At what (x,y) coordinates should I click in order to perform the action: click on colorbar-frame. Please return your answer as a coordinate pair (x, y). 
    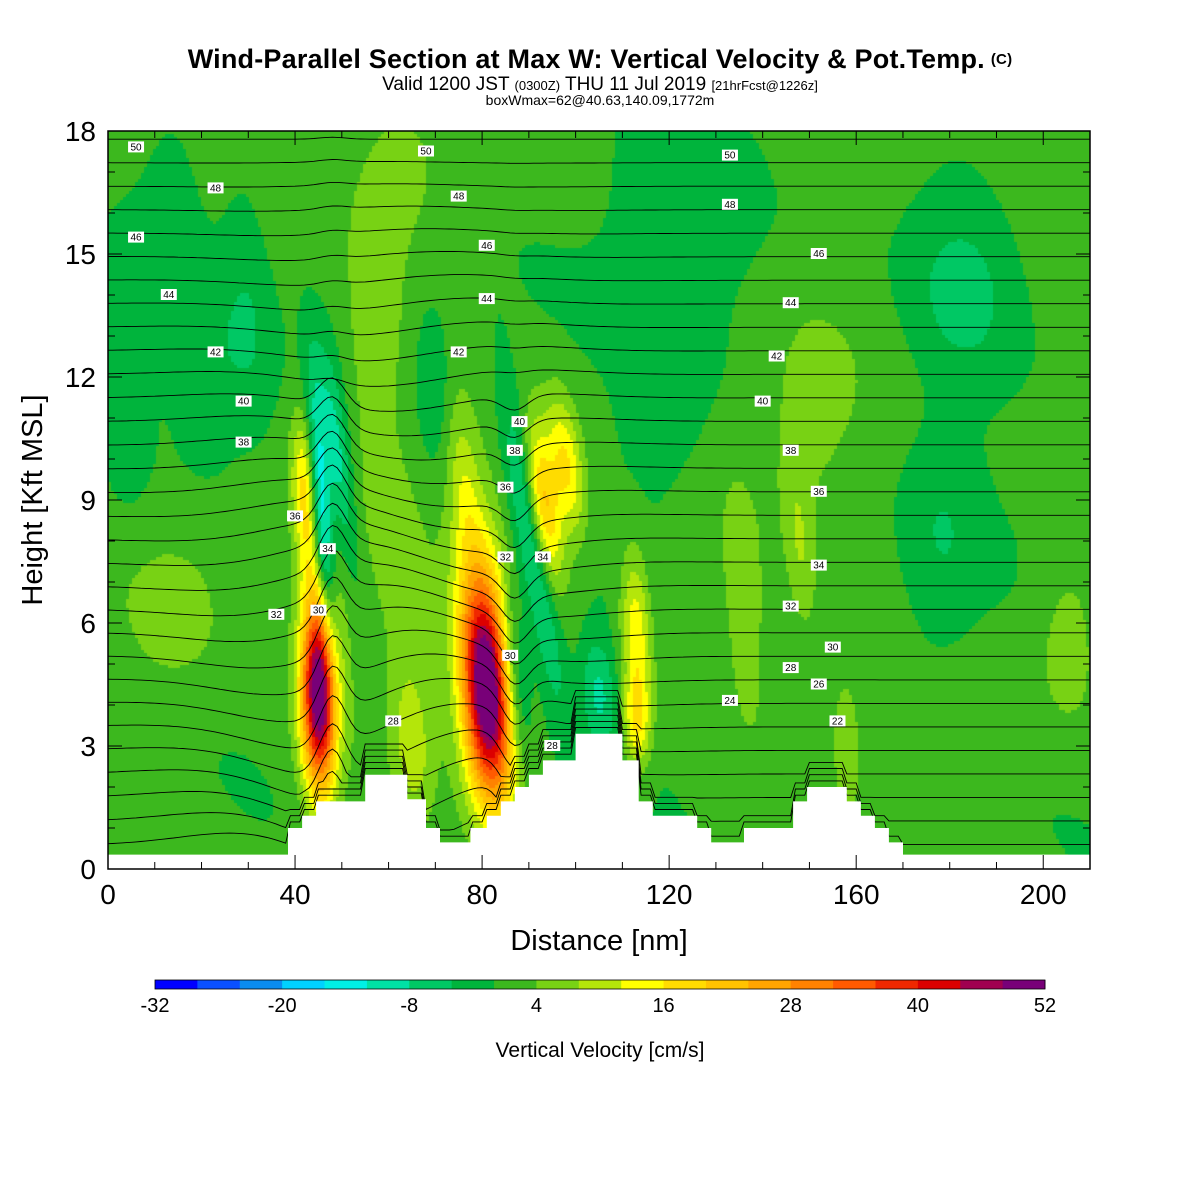
    Looking at the image, I should click on (600, 984).